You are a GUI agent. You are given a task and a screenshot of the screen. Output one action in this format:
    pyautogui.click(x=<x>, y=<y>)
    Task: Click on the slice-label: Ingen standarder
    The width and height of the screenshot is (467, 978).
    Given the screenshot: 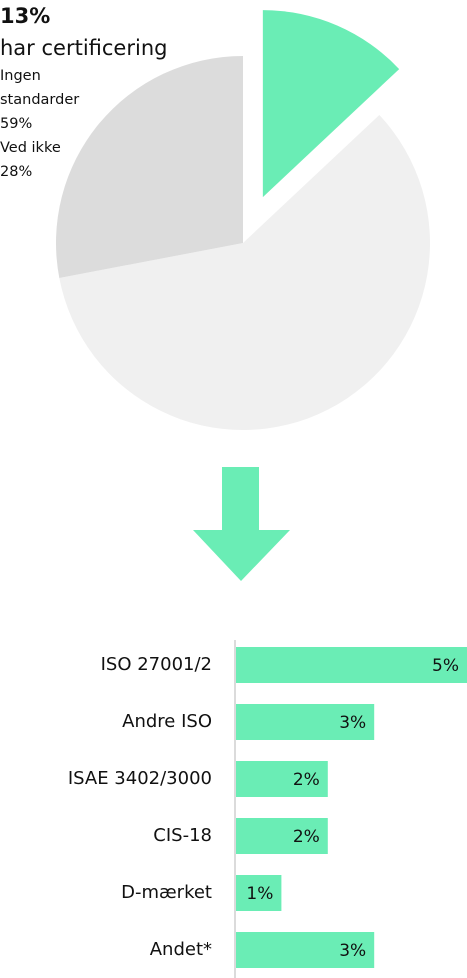 What is the action you would take?
    pyautogui.click(x=40, y=88)
    